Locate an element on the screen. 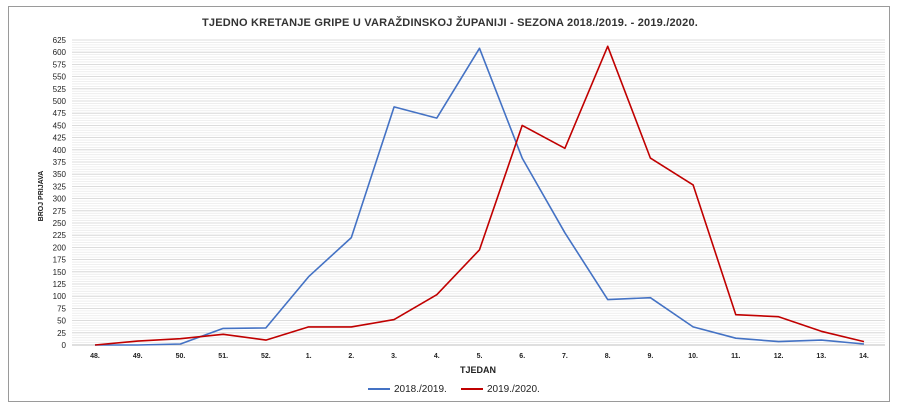  y-tick-label: 175 is located at coordinates (60, 260).